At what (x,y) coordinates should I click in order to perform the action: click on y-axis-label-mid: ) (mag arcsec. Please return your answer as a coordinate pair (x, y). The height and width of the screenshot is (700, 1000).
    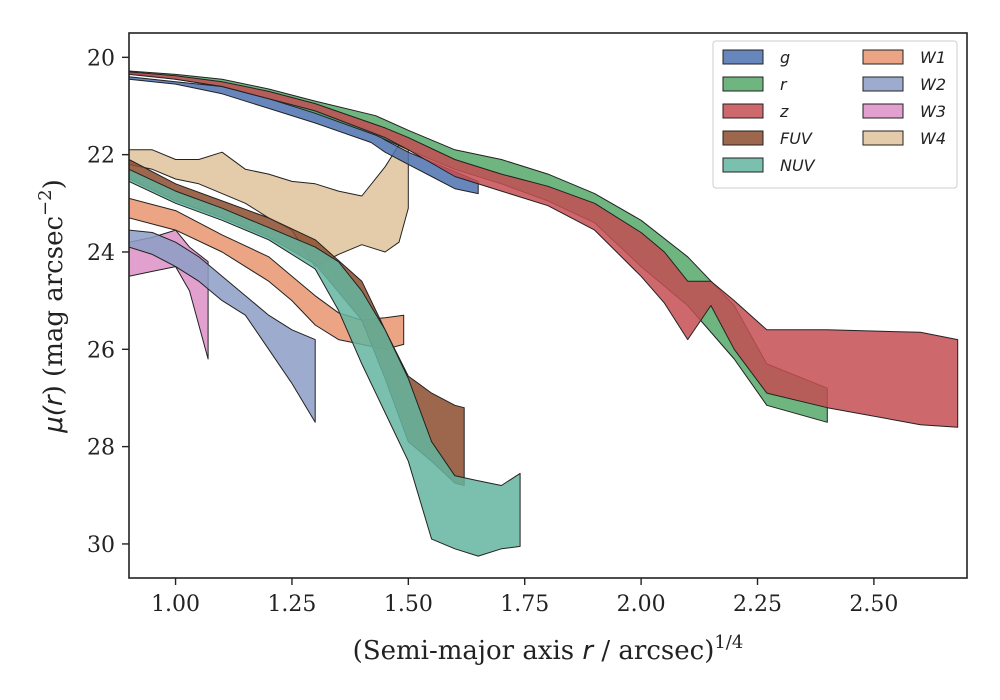
    Looking at the image, I should click on (54, 305).